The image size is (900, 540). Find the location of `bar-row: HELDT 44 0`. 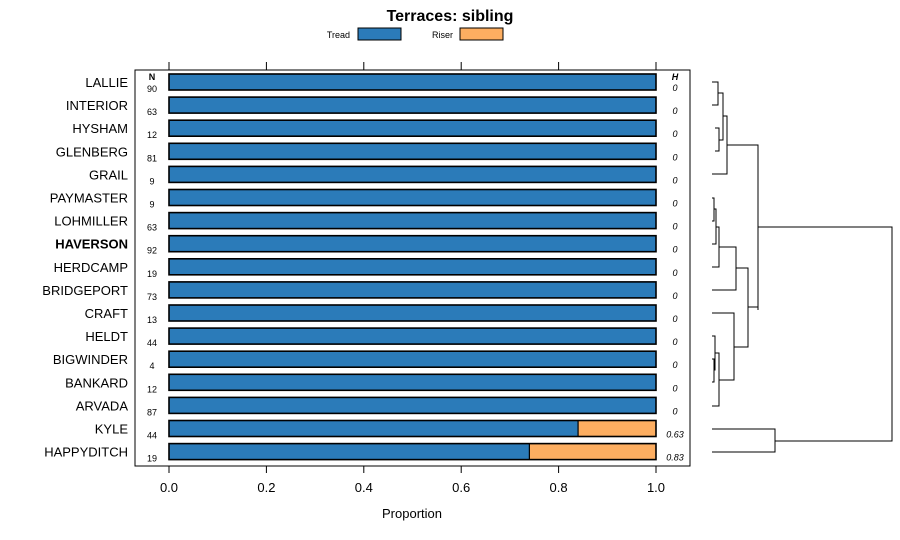

bar-row: HELDT 44 0 is located at coordinates (381, 337).